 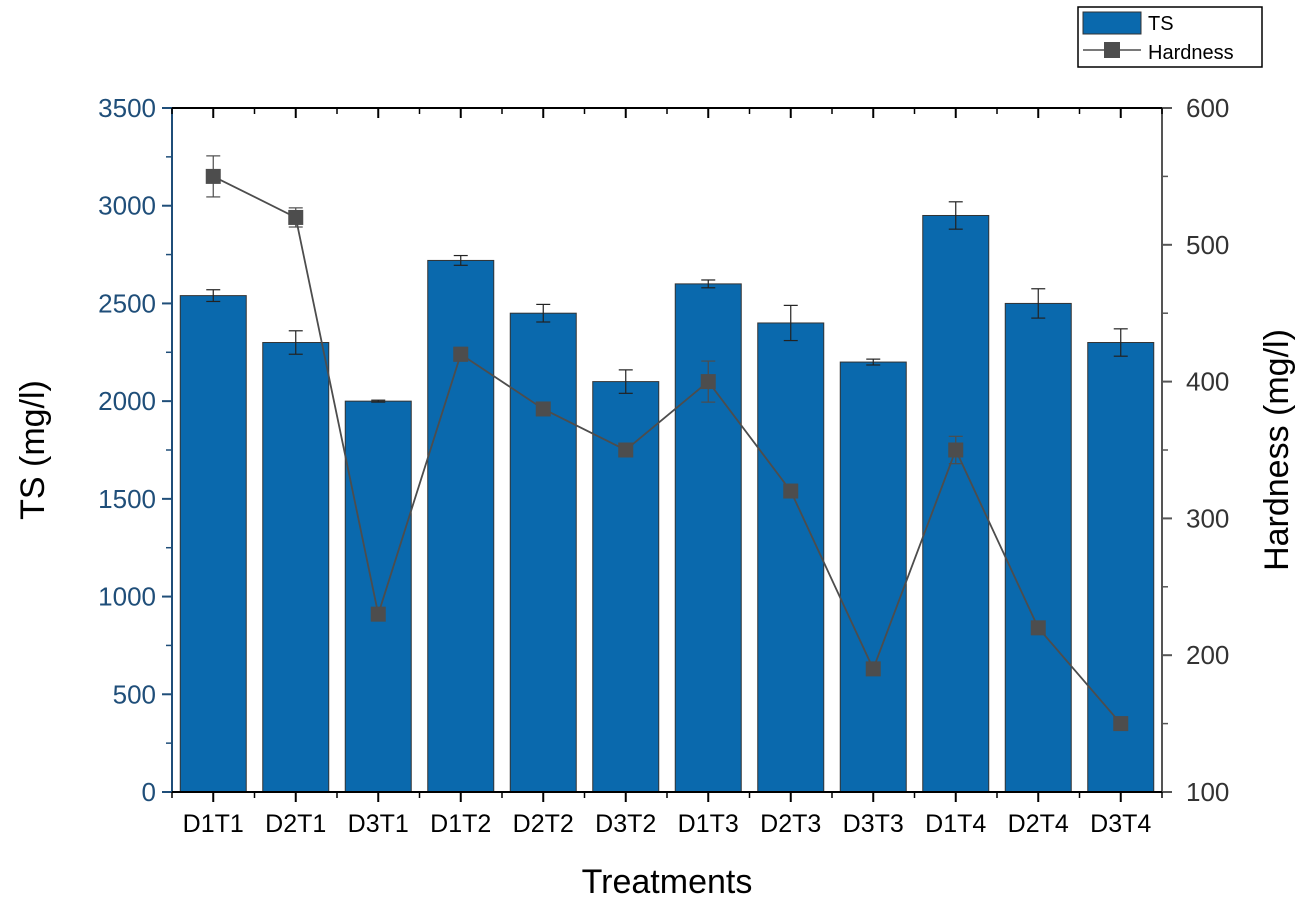 What do you see at coordinates (149, 792) in the screenshot?
I see `y-left-tick-label-0: 0` at bounding box center [149, 792].